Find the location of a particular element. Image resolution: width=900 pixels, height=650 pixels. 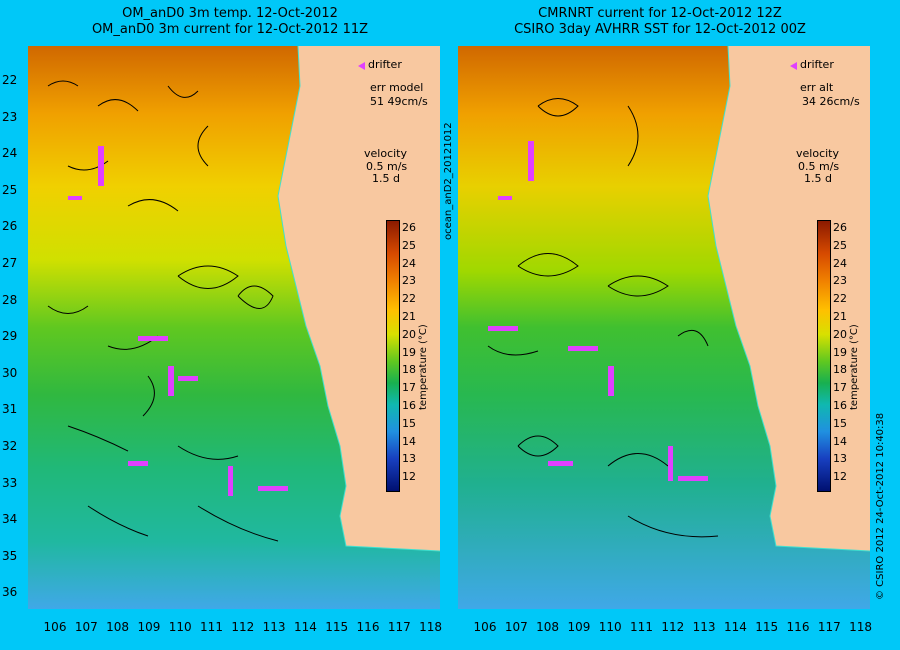

right-title-line2: CSIRO 3day AVHRR SST for 12-Oct-2012 00Z is located at coordinates (660, 29).